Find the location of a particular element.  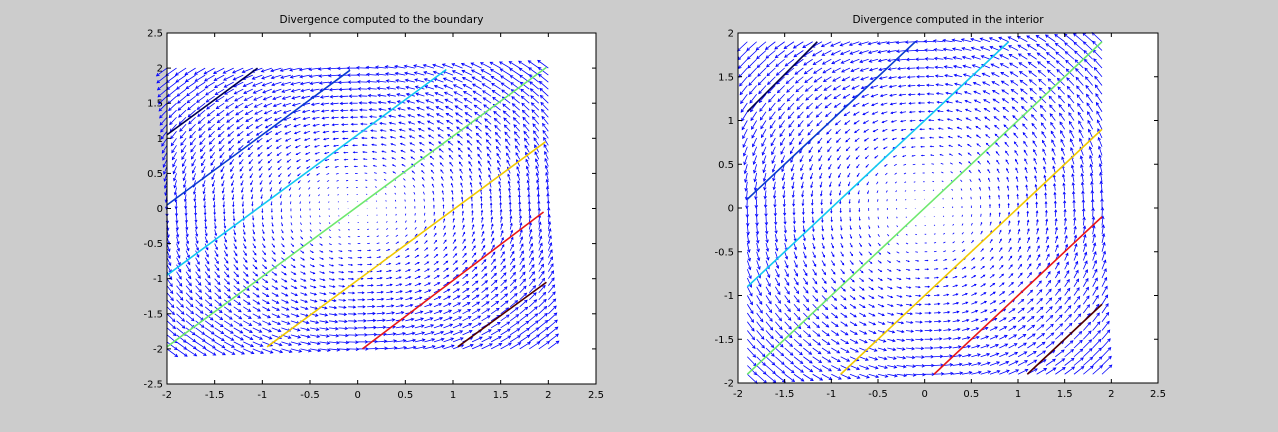

x-tick-label: -2 is located at coordinates (167, 395).